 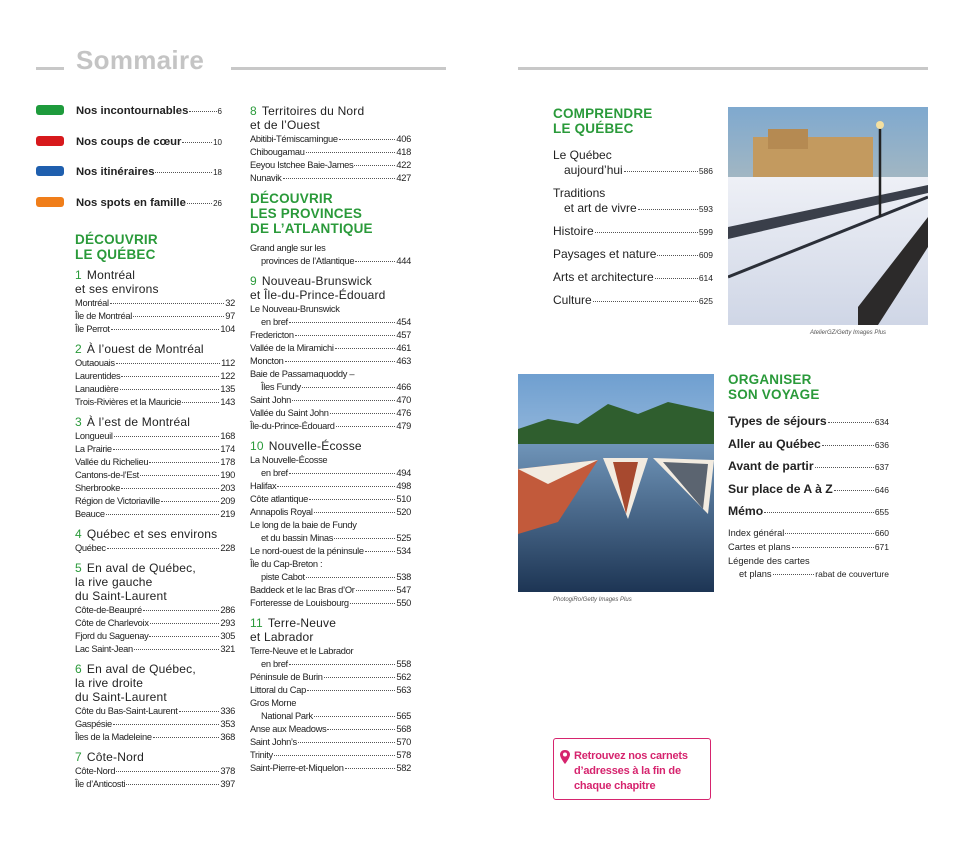 I want to click on title-line: 9 Nouveau-Brunswick, so click(x=330, y=281).